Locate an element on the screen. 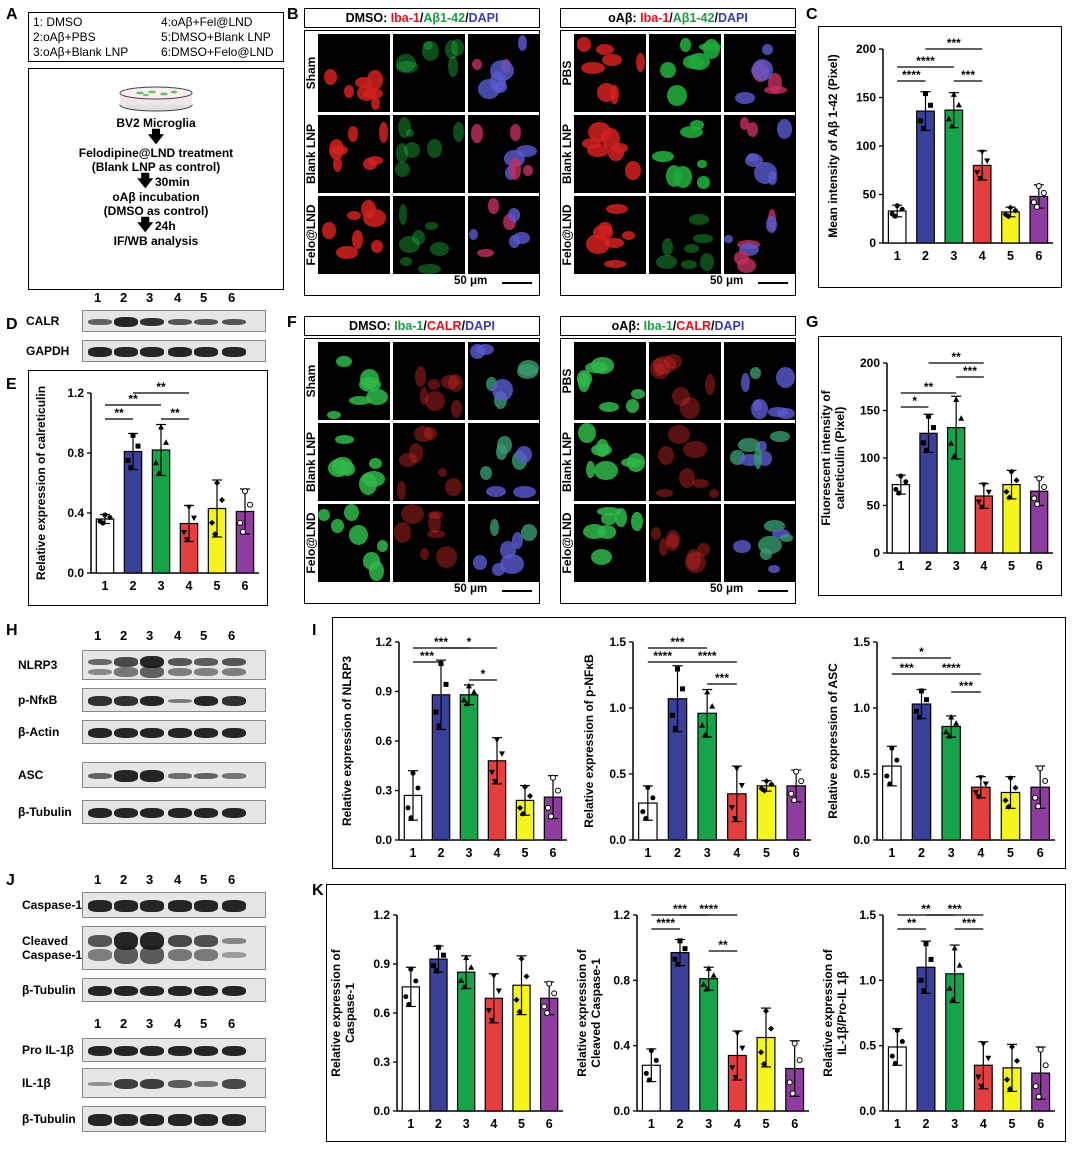 The width and height of the screenshot is (1080, 1152). y-axis-label: Relative expression of p-NFκB is located at coordinates (589, 741).